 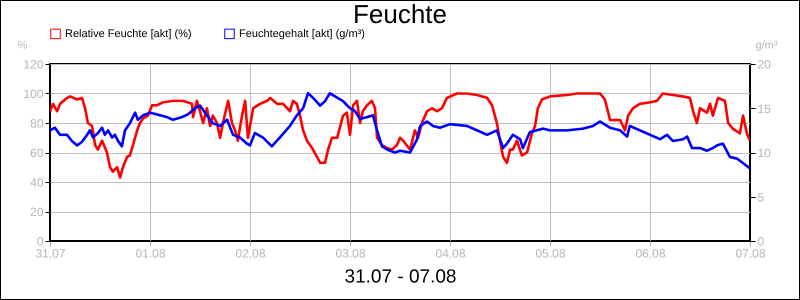 What do you see at coordinates (128, 34) in the screenshot?
I see `legend-label: Relative Feuchte [akt] (%)` at bounding box center [128, 34].